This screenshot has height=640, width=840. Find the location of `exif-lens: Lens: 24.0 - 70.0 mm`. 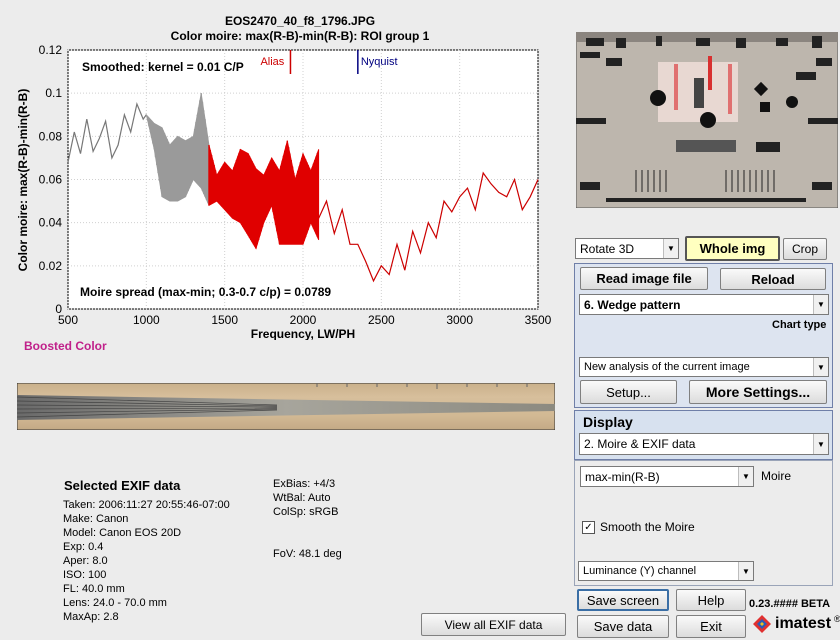

exif-lens: Lens: 24.0 - 70.0 mm is located at coordinates (115, 603).